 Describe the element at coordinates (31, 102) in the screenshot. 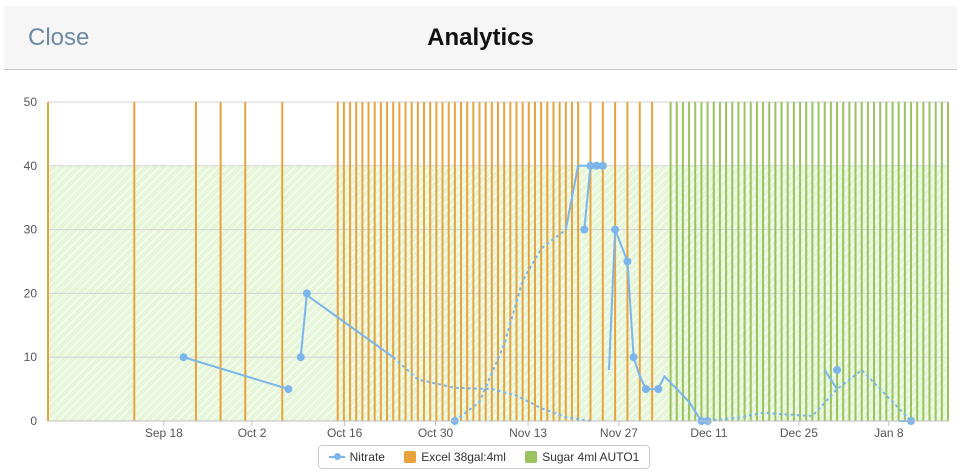

I see `y-tick-label: 50` at that location.